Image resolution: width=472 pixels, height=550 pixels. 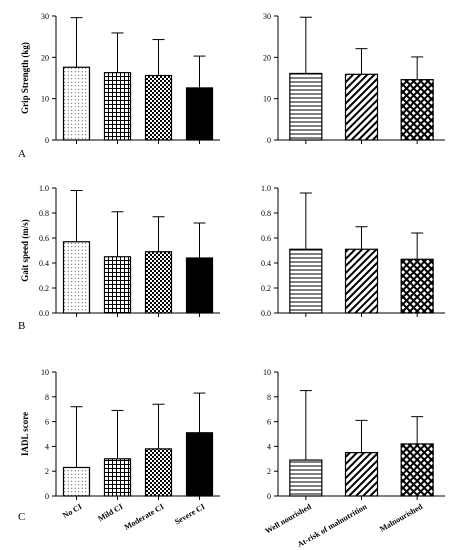 What do you see at coordinates (110, 512) in the screenshot?
I see `x-tick-label: Mild CI` at bounding box center [110, 512].